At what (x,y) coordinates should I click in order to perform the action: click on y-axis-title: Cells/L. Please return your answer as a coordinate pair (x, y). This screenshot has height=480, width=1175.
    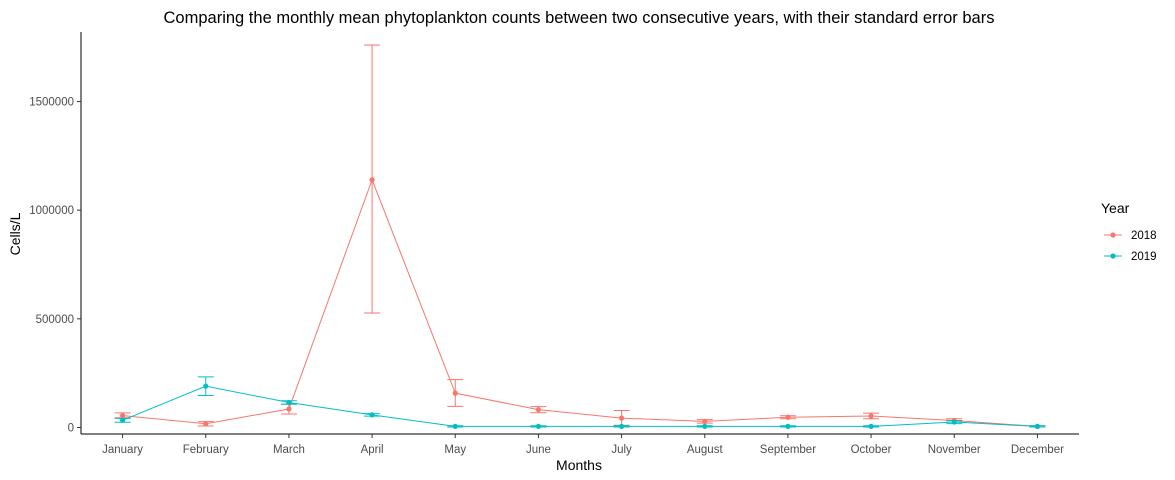
    Looking at the image, I should click on (15, 233).